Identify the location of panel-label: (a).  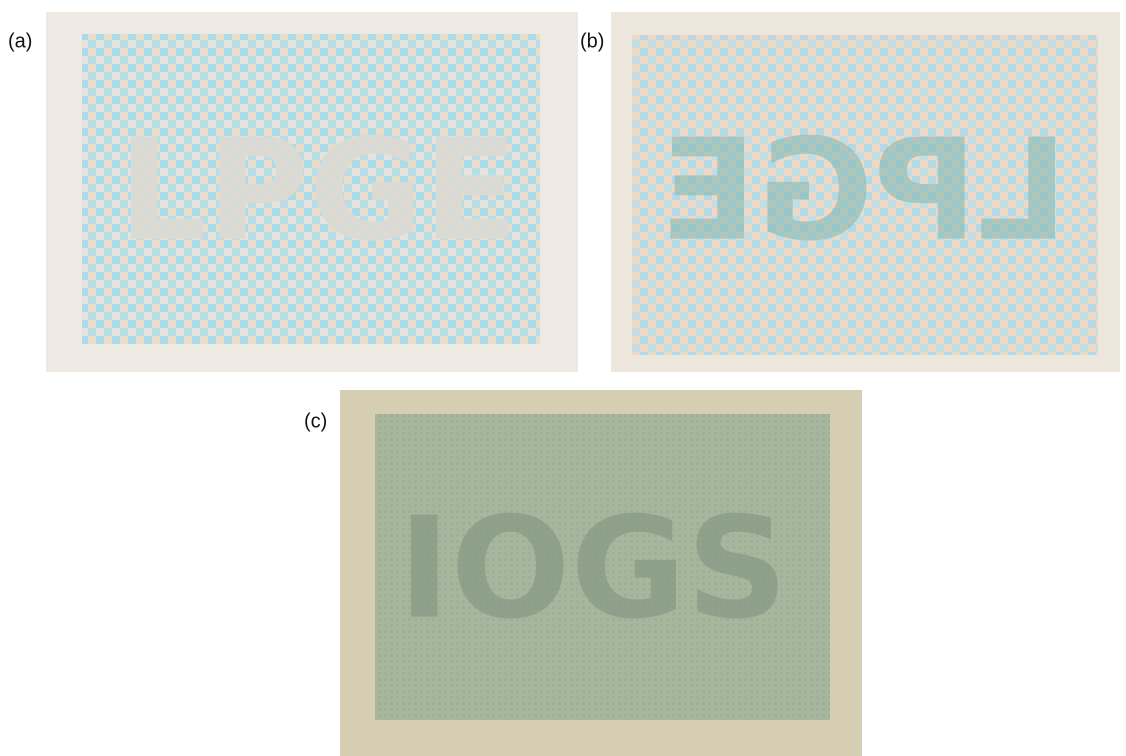
(20, 41).